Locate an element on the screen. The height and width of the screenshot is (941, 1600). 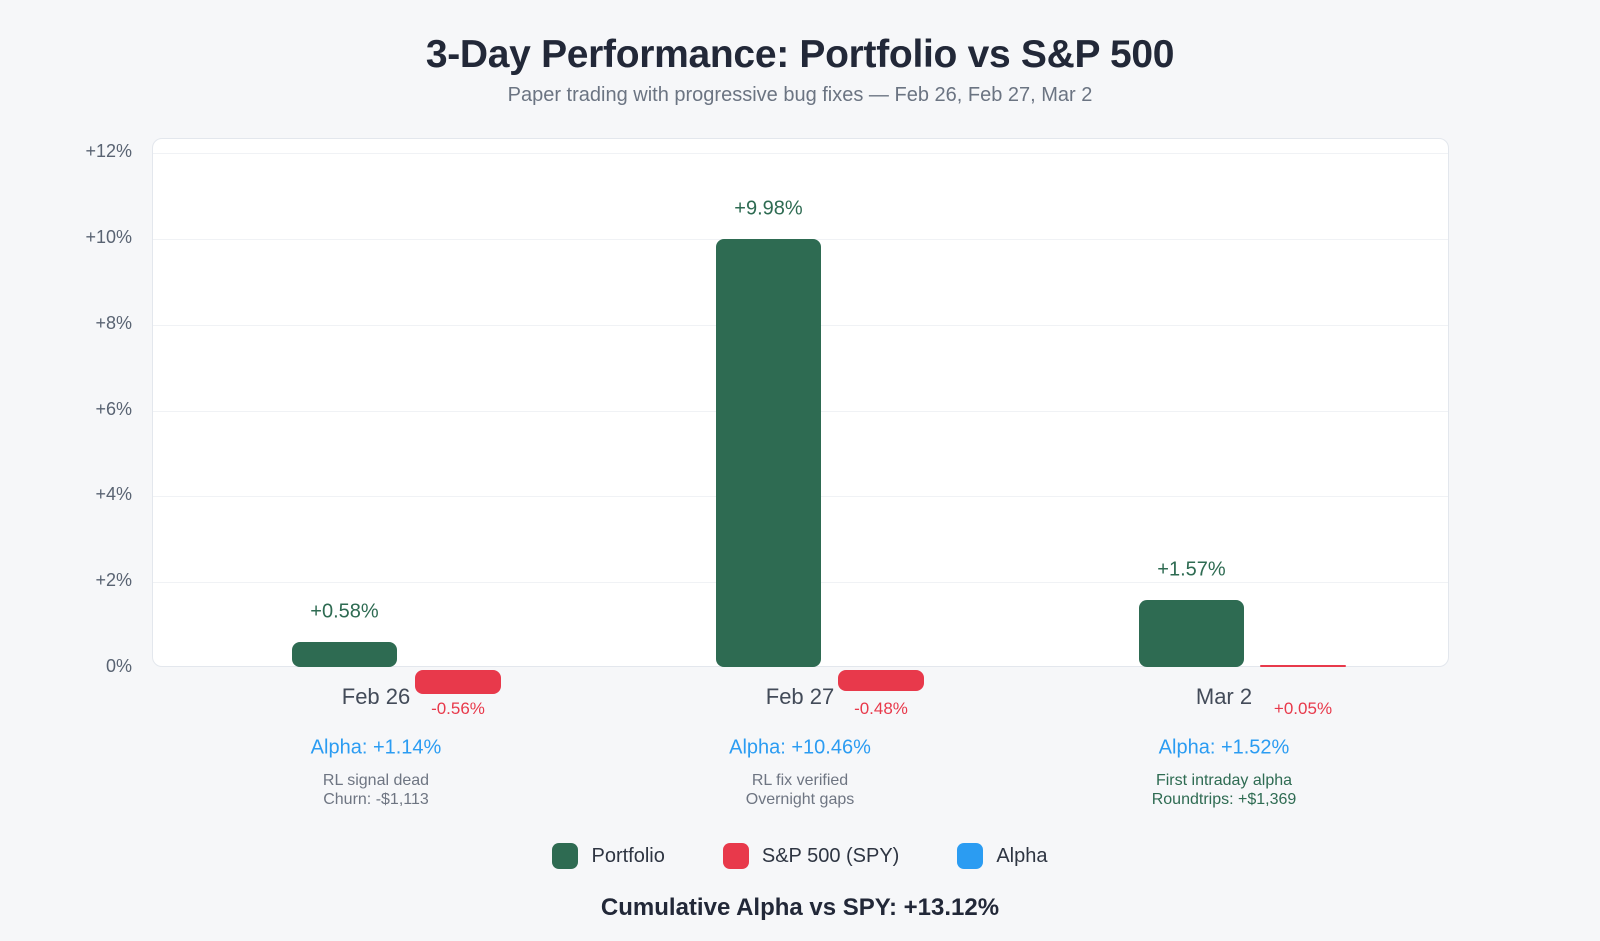
legend-item-label: Alpha is located at coordinates (1022, 855).